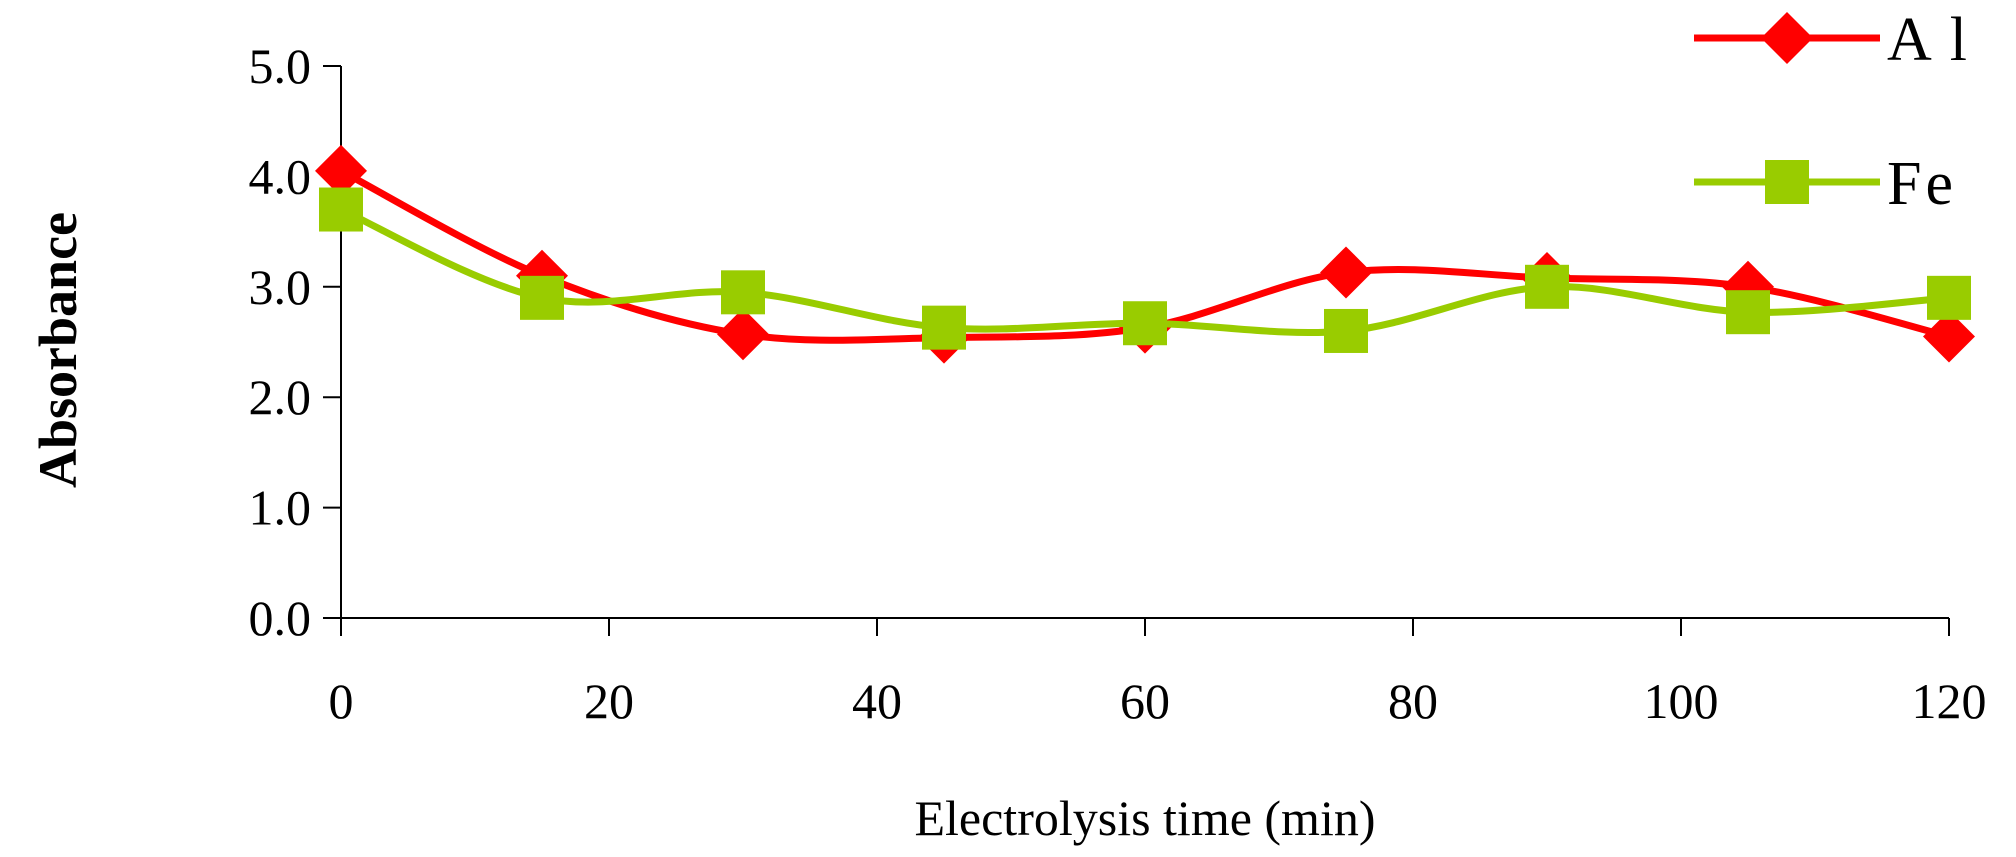 Image resolution: width=2016 pixels, height=857 pixels. Describe the element at coordinates (280, 508) in the screenshot. I see `y-tick-label: 1.0` at that location.